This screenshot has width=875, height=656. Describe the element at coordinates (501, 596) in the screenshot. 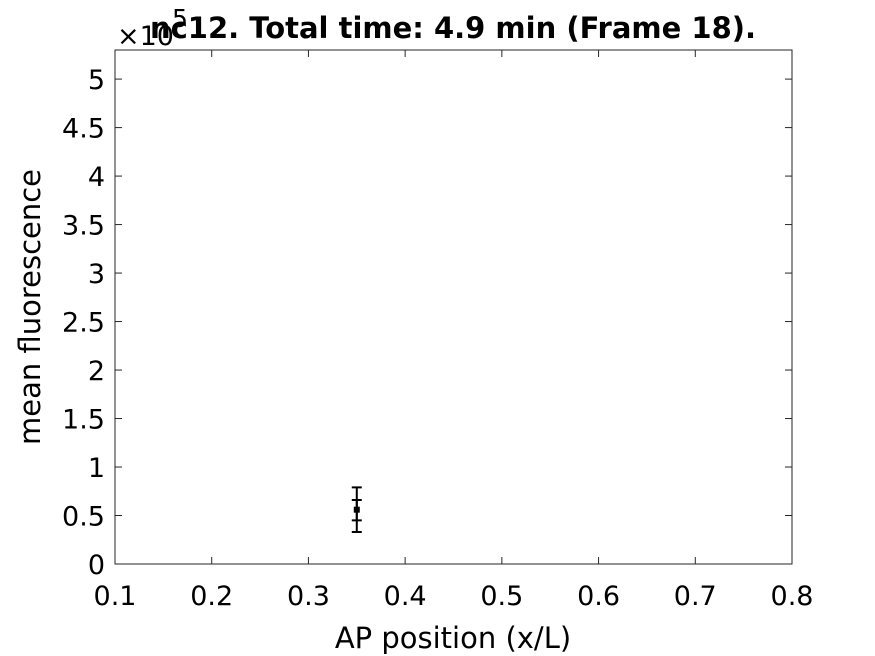

I see `x-tick-label: 0.5` at that location.